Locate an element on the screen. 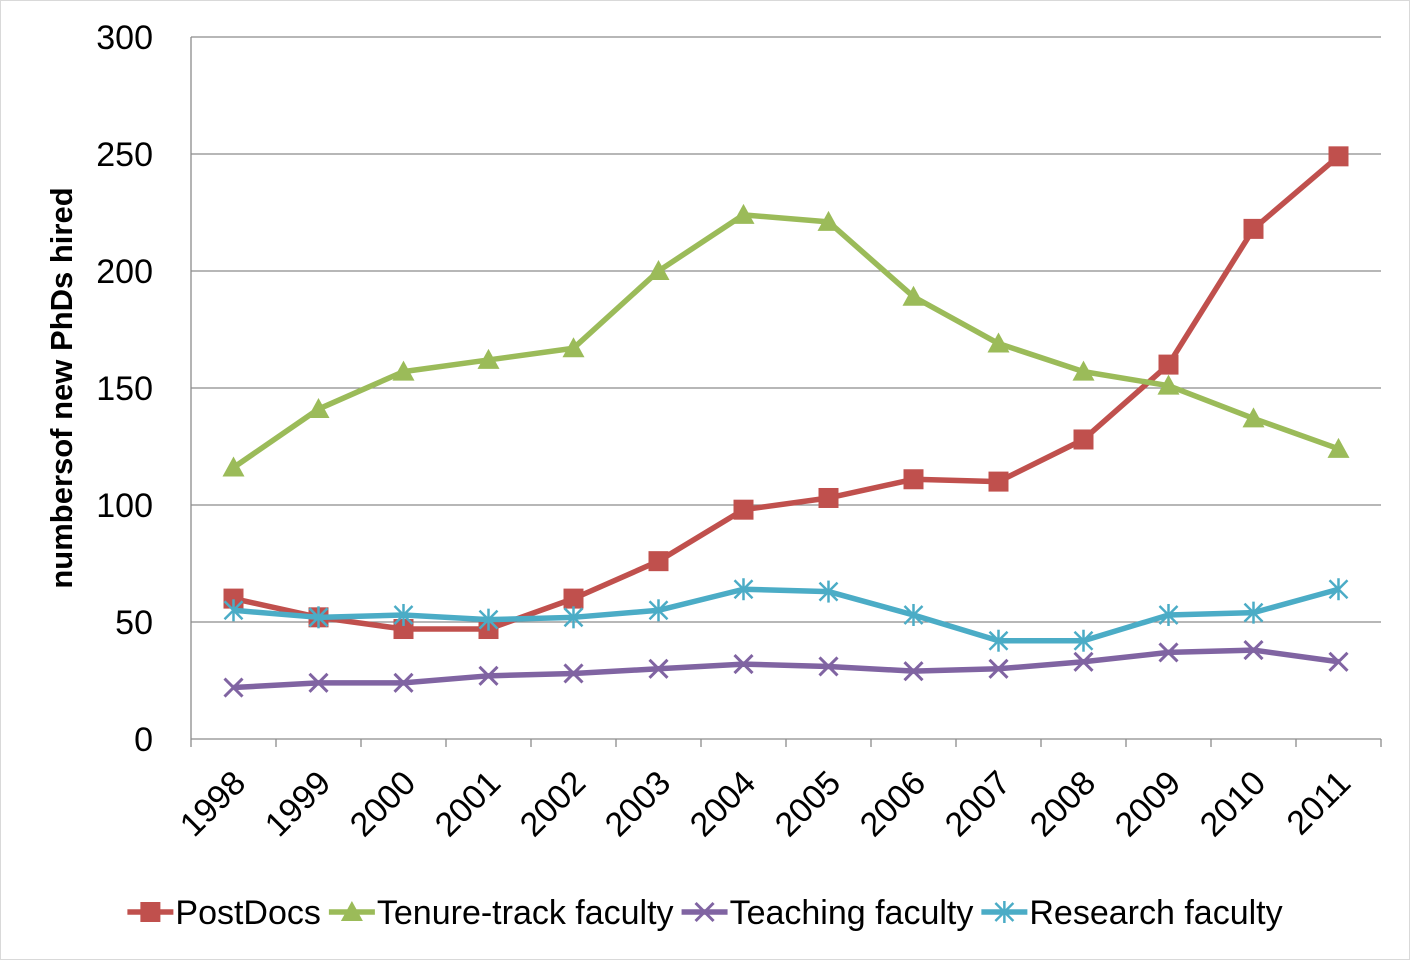 This screenshot has height=965, width=1410. series-research-faculty is located at coordinates (786, 615).